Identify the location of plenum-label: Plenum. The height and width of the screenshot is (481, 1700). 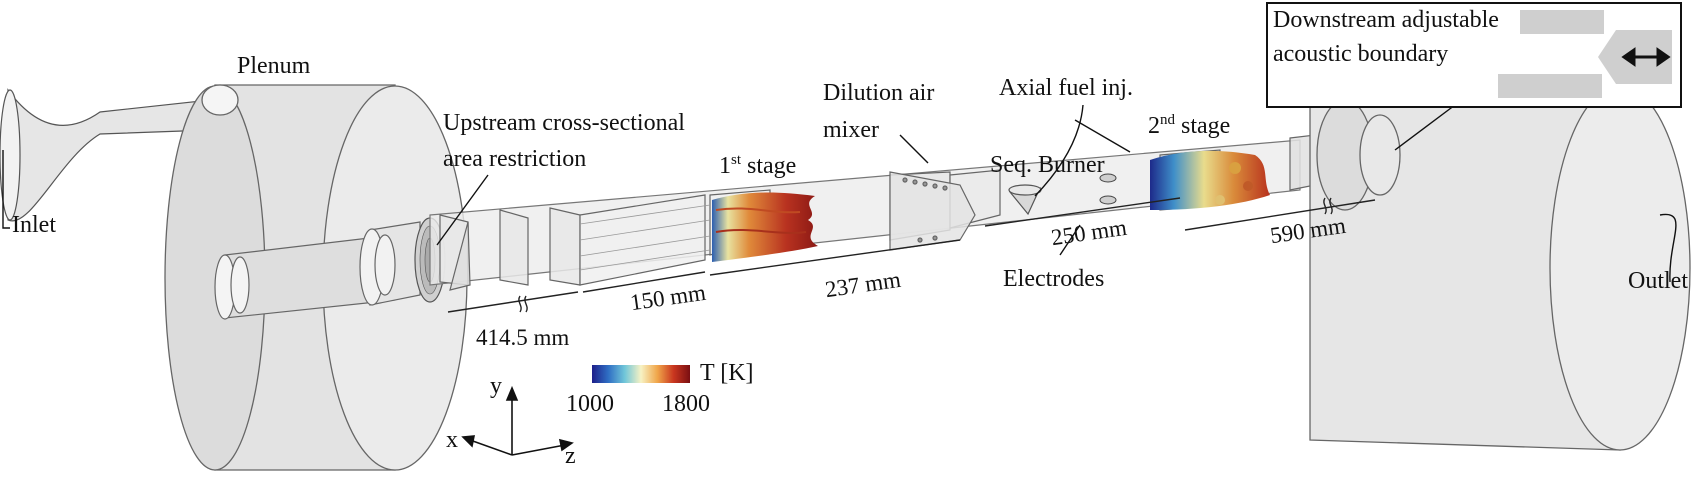
(274, 66).